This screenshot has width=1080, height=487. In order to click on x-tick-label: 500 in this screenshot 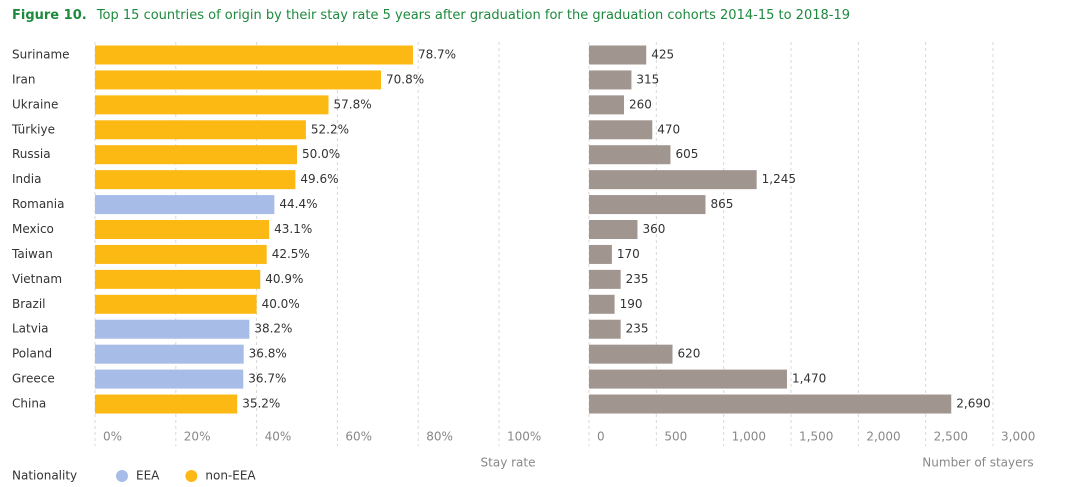, I will do `click(675, 437)`.